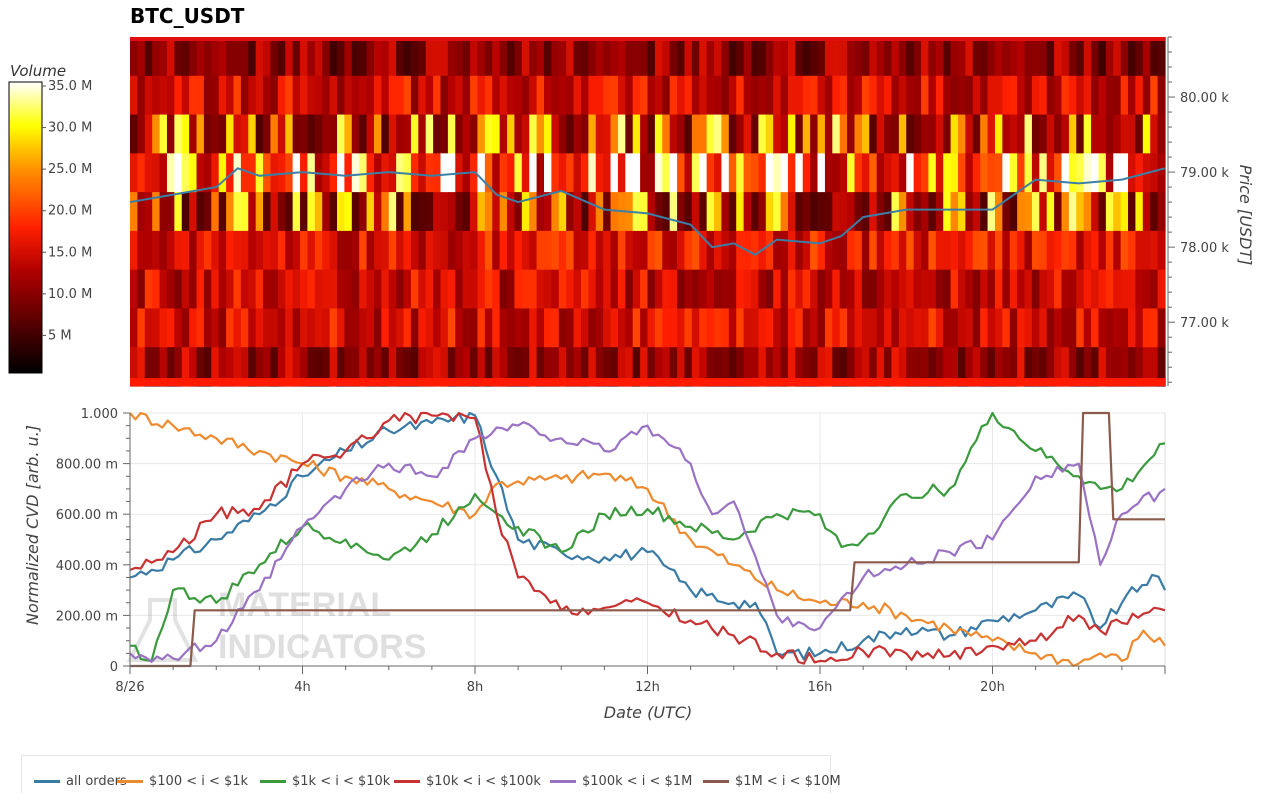 The image size is (1261, 793). I want to click on x-axis-label: Date (UTC), so click(648, 712).